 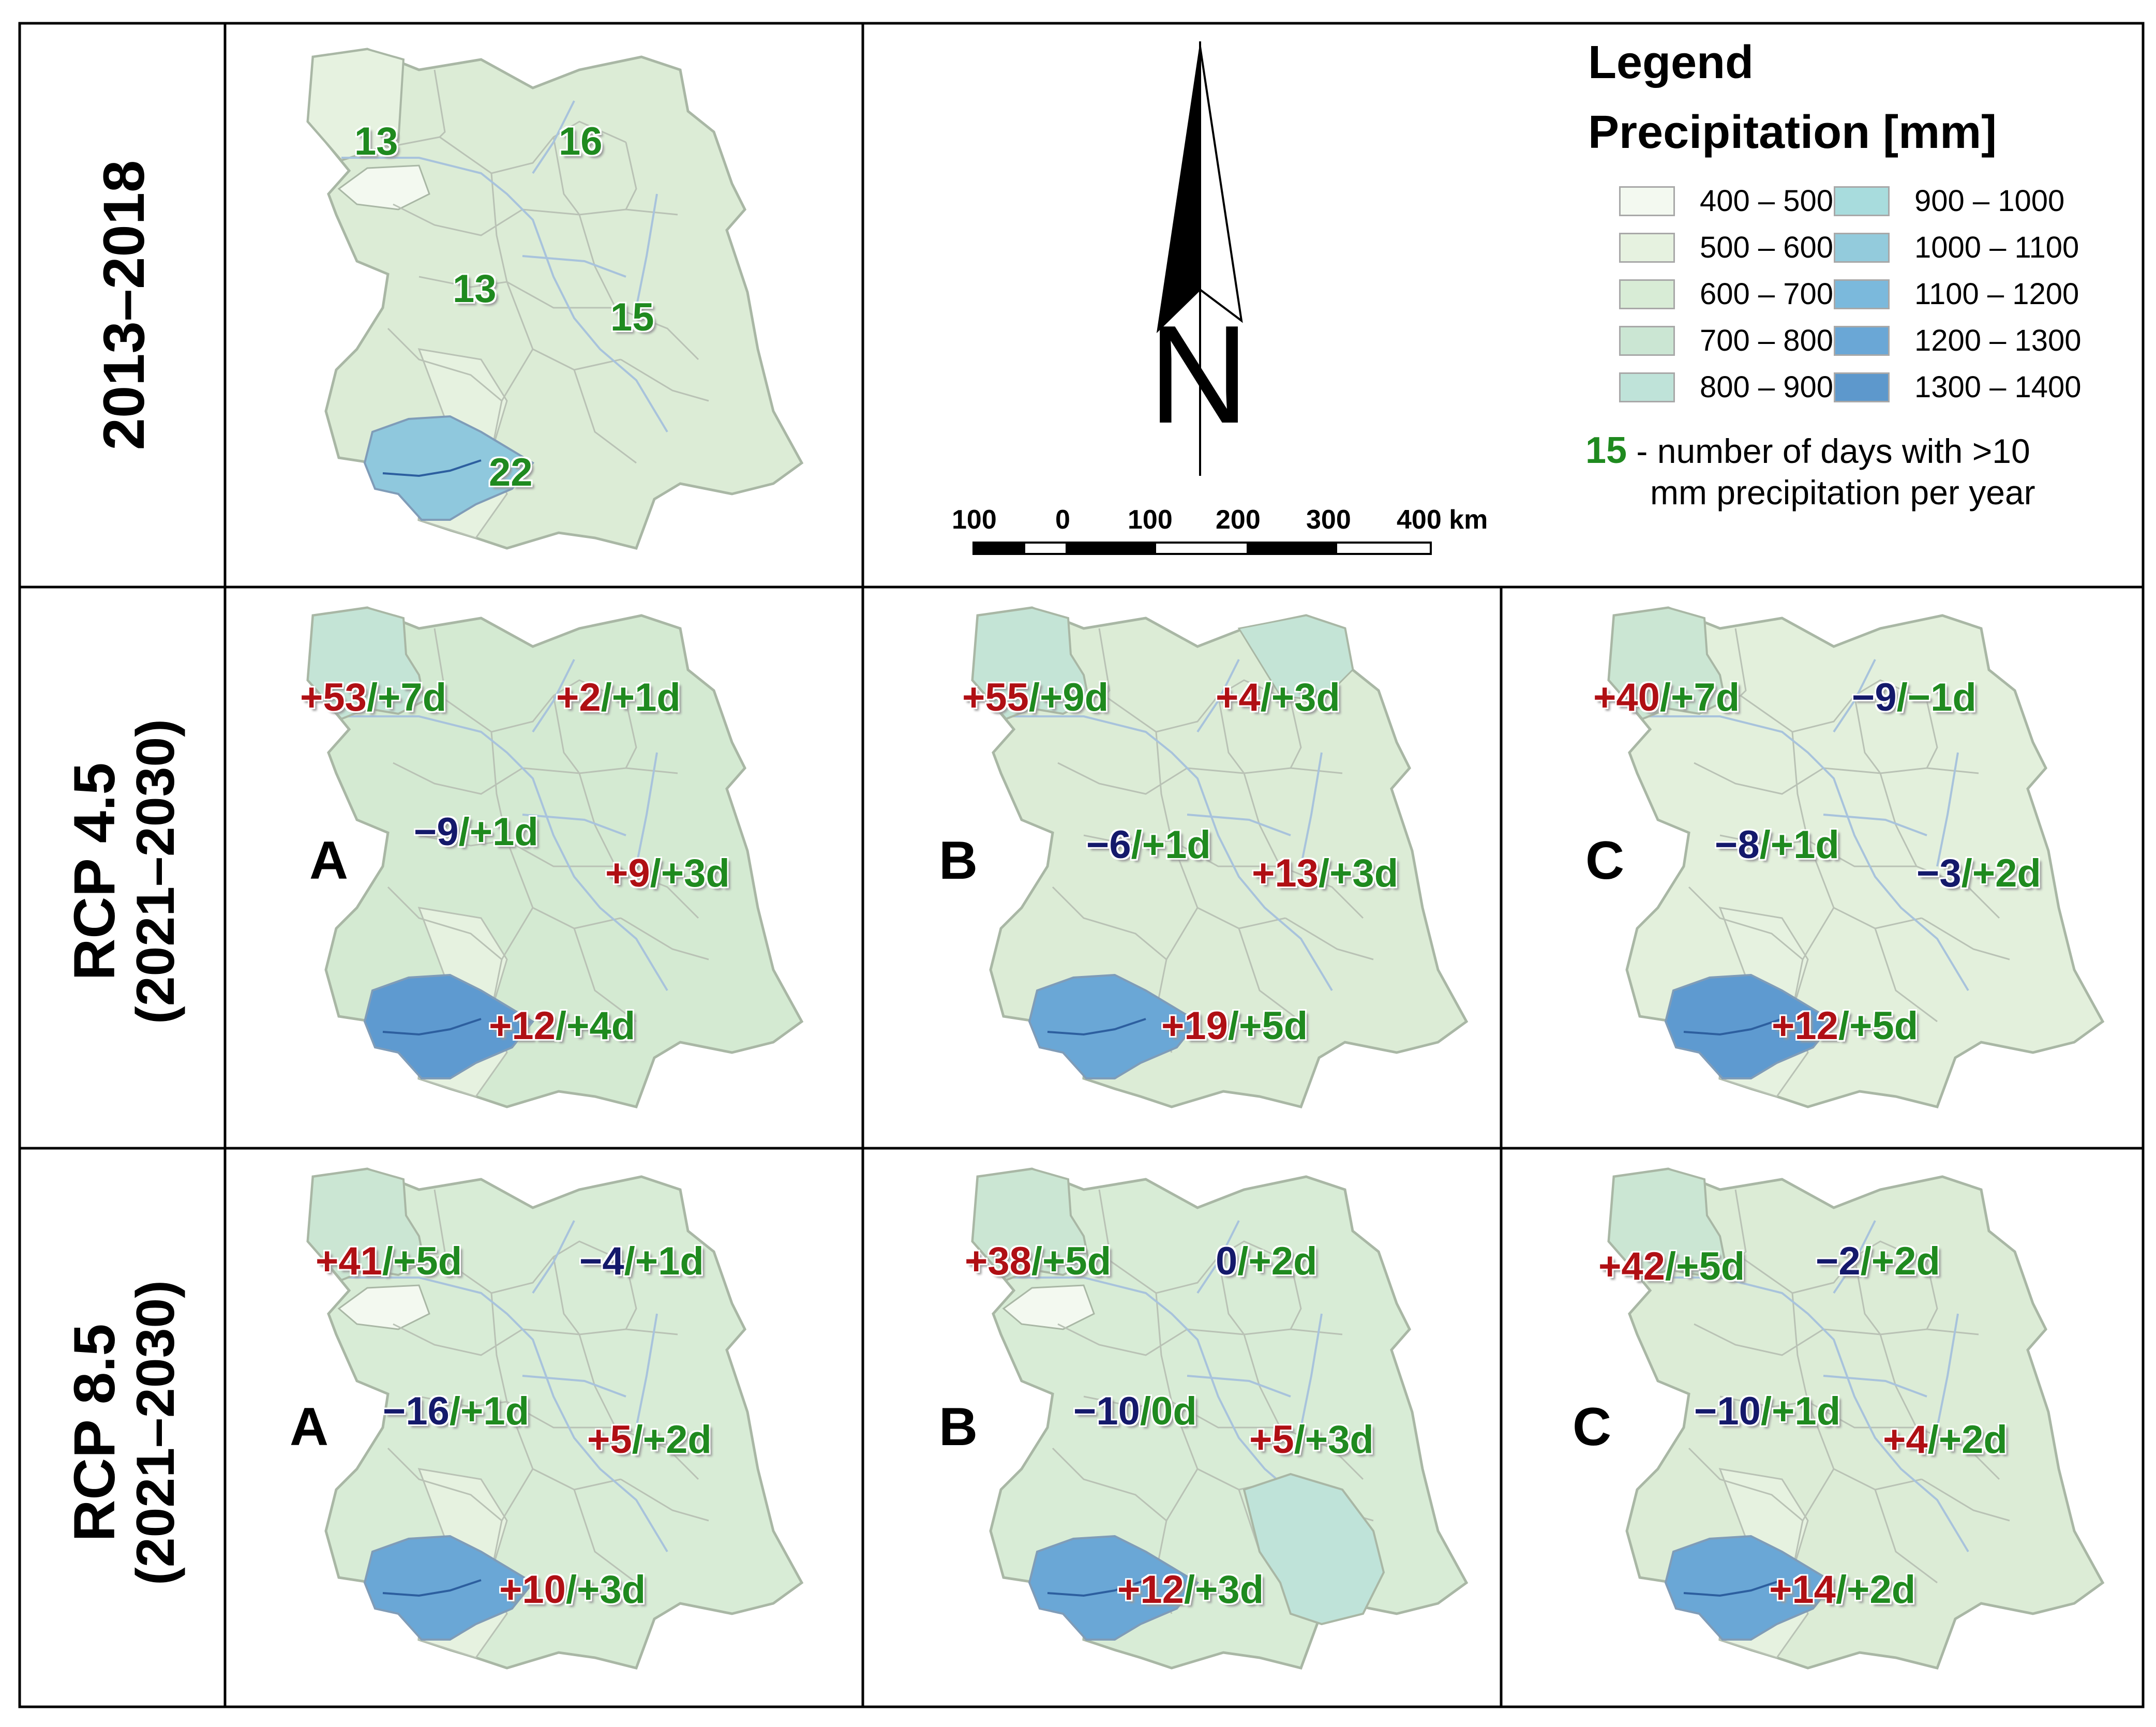 I want to click on precip-change: +9, so click(x=627, y=873).